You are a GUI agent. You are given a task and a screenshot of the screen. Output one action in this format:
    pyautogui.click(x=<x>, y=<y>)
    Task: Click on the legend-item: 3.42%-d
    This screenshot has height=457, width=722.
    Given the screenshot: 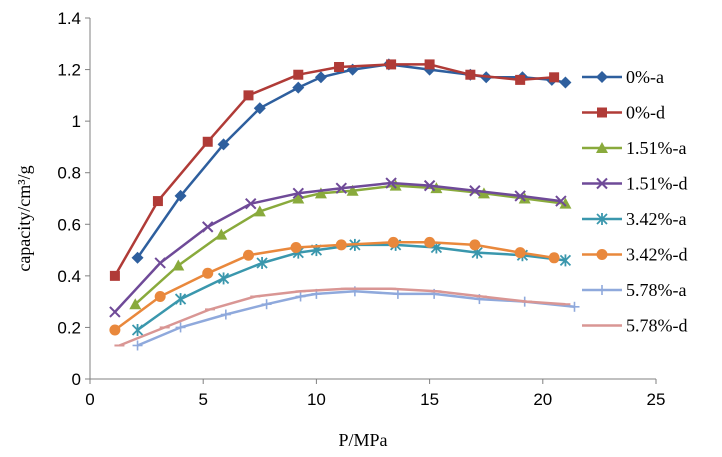 What is the action you would take?
    pyautogui.click(x=635, y=255)
    